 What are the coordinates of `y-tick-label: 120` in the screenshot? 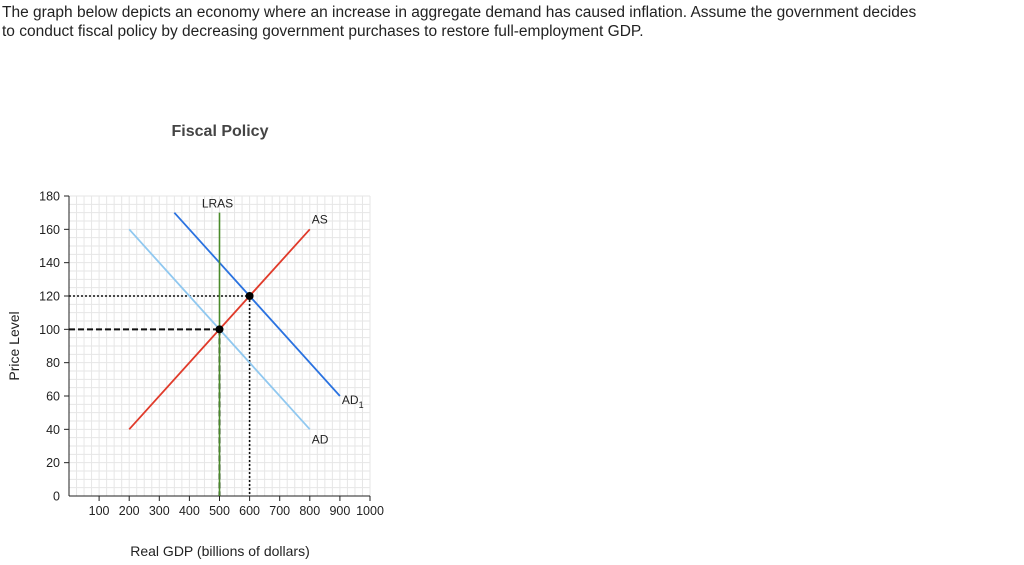 It's located at (49, 297).